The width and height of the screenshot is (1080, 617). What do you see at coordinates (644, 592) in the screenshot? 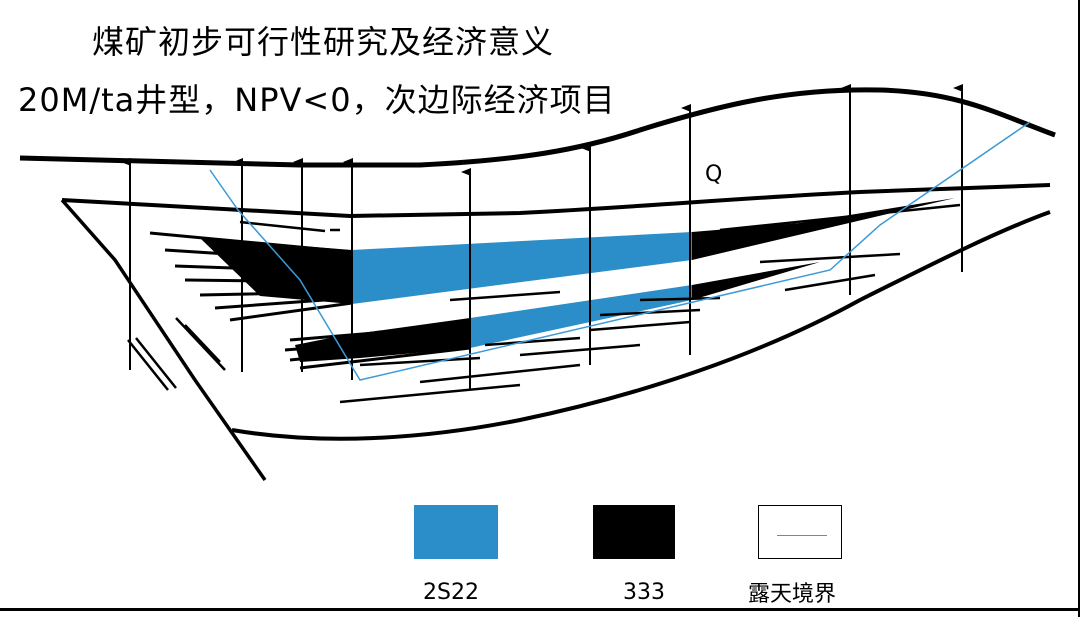
I see `legend-label-333: 333` at bounding box center [644, 592].